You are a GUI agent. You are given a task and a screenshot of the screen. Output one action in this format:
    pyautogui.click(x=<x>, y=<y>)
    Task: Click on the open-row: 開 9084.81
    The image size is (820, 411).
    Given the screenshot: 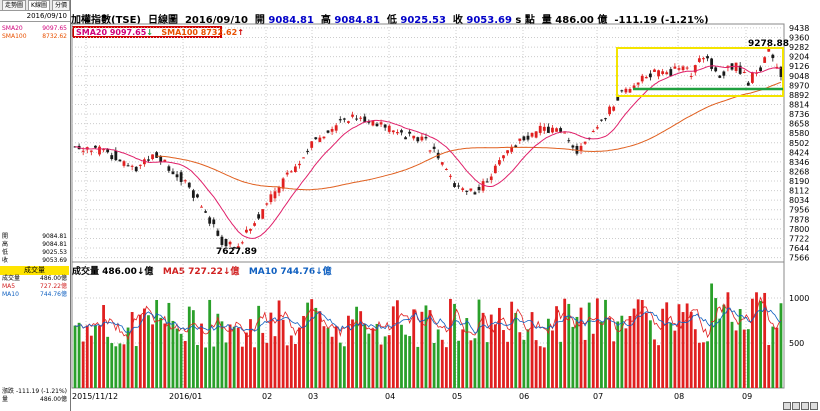 What is the action you would take?
    pyautogui.click(x=34, y=237)
    